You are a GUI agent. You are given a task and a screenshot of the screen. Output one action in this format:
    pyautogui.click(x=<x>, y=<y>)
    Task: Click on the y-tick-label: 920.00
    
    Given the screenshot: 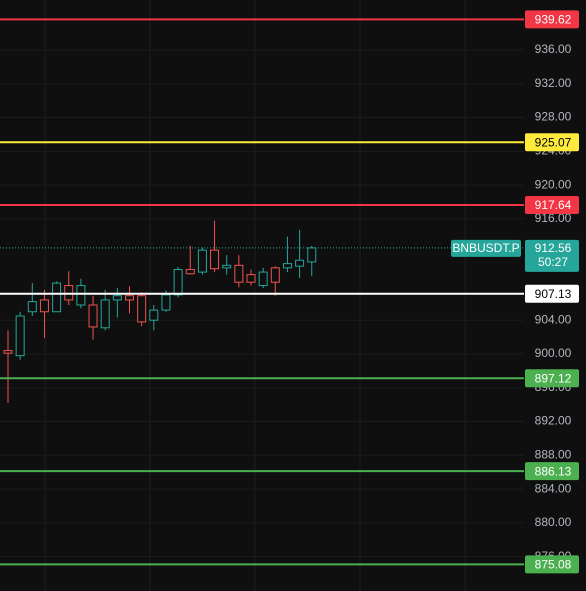 What is the action you would take?
    pyautogui.click(x=553, y=184)
    